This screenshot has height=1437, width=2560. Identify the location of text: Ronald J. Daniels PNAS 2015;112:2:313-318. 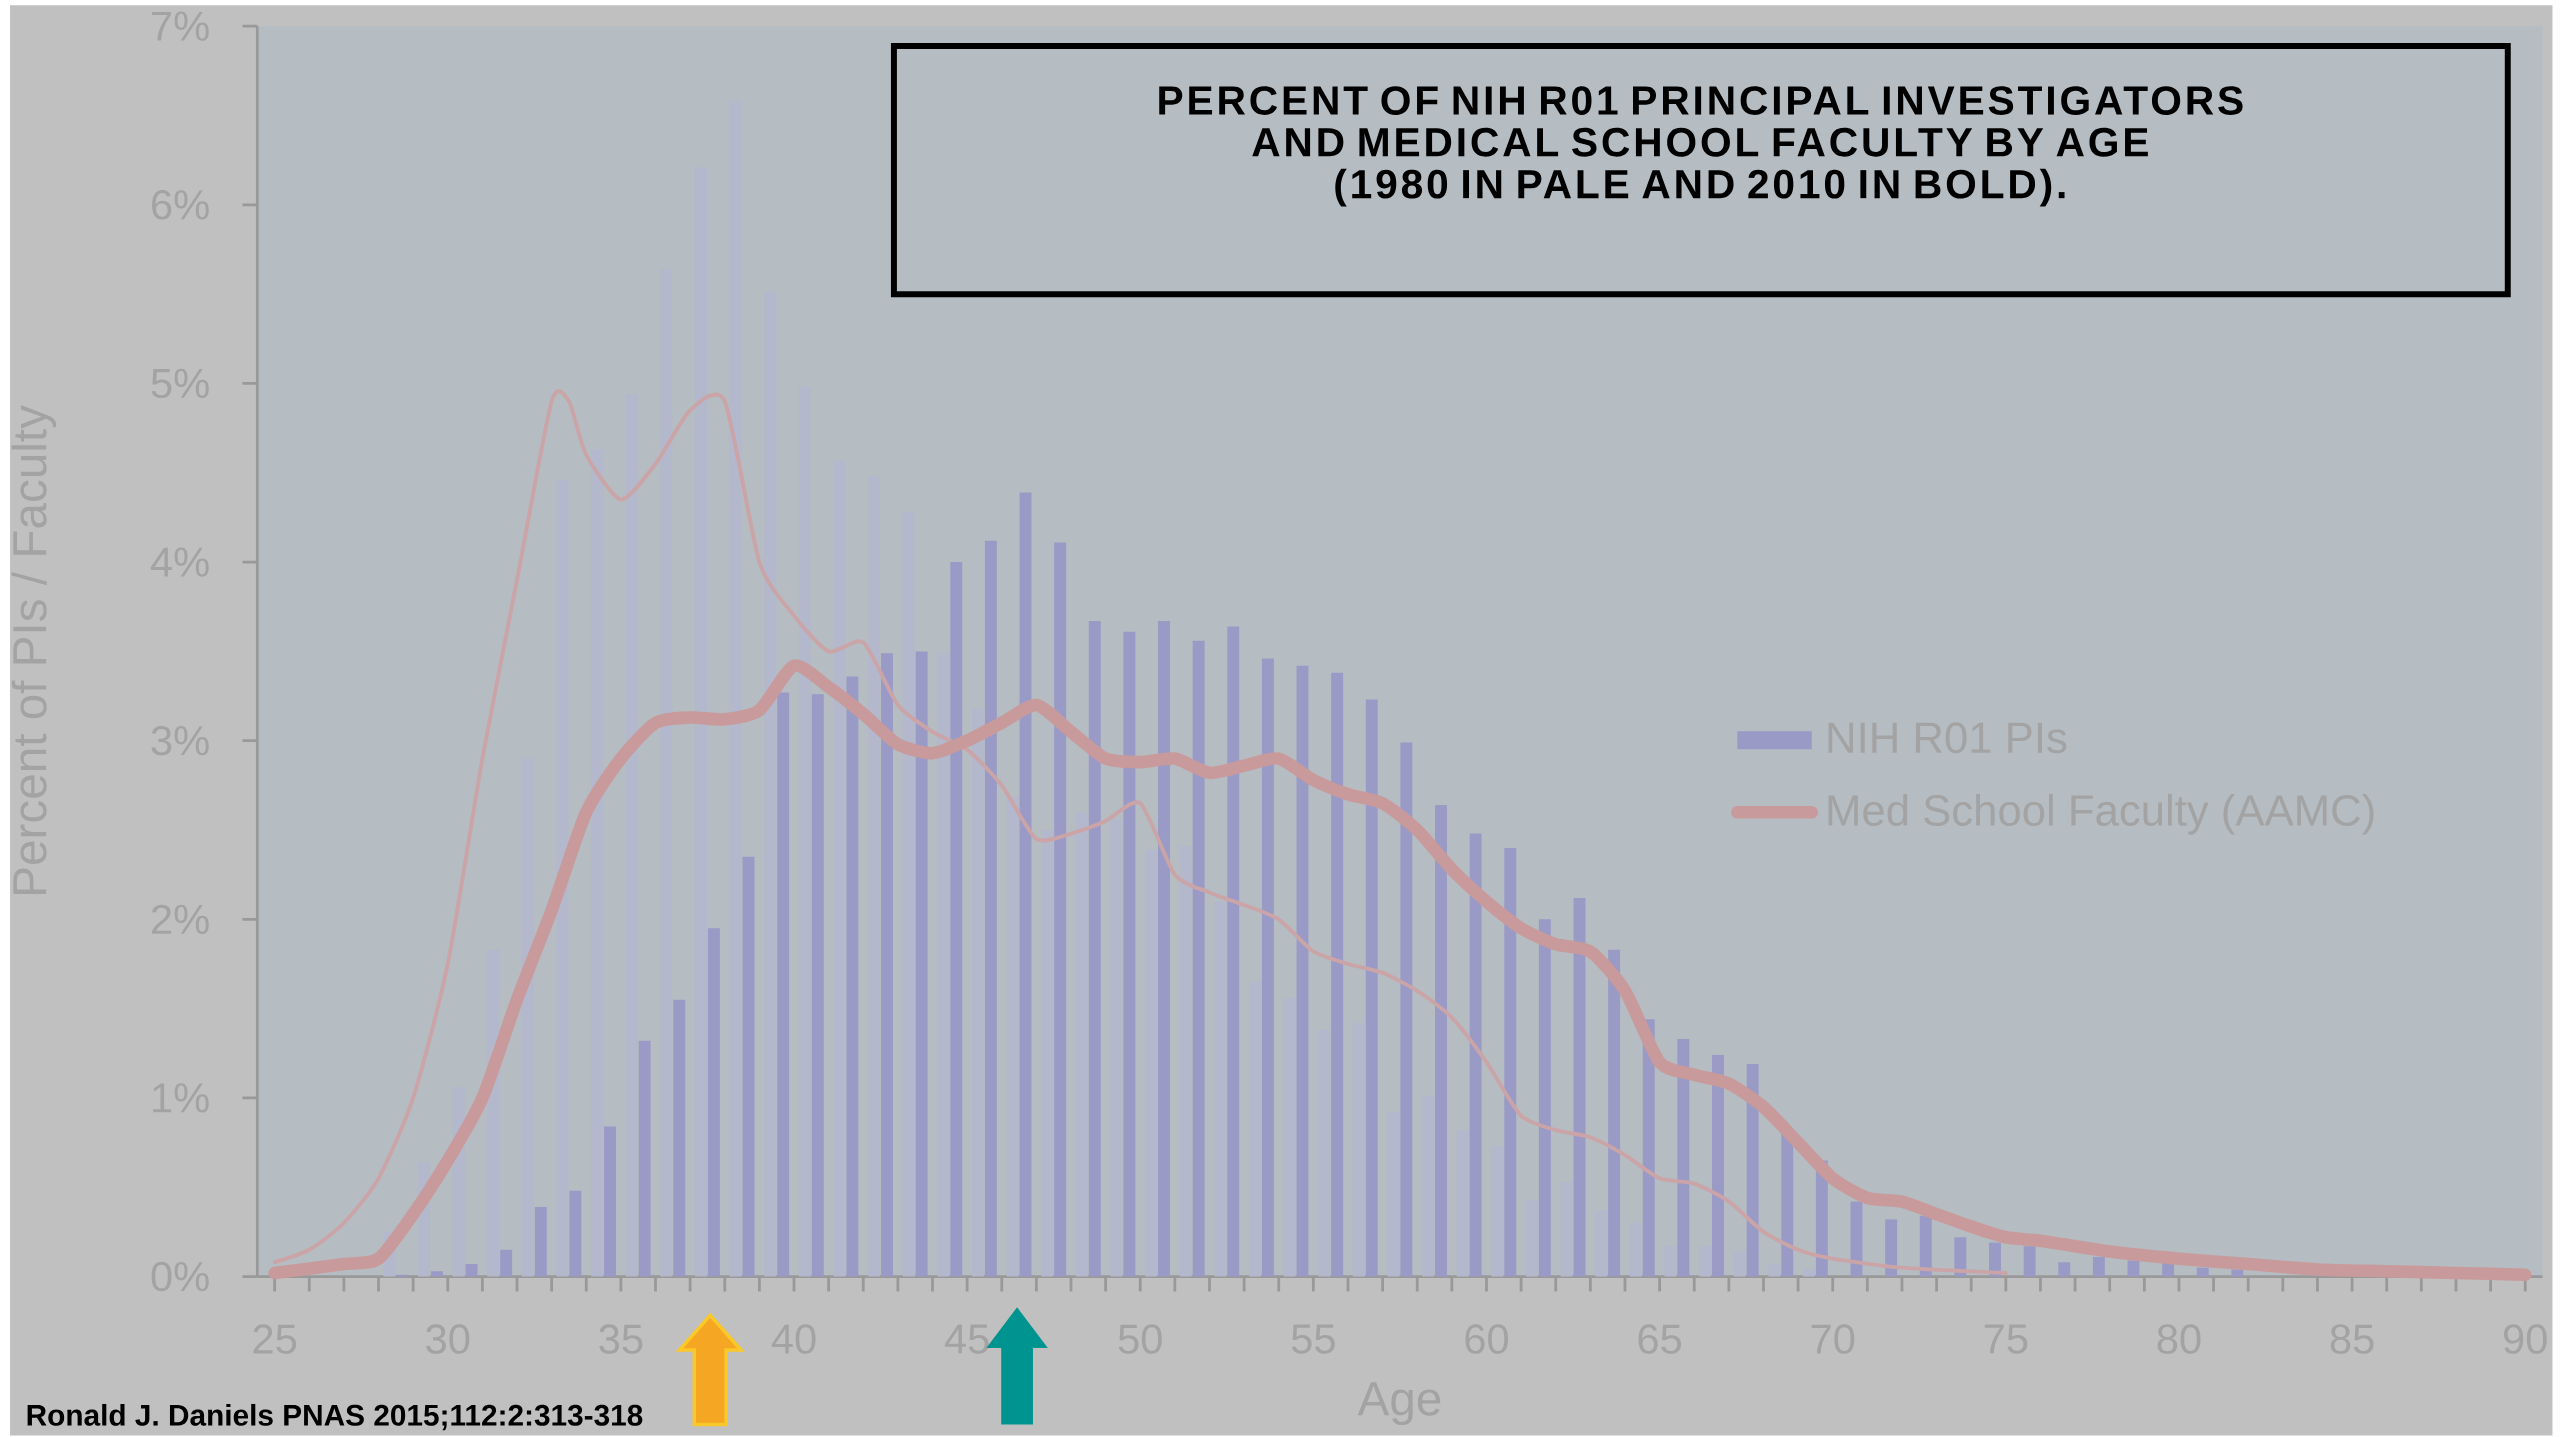
(335, 1417).